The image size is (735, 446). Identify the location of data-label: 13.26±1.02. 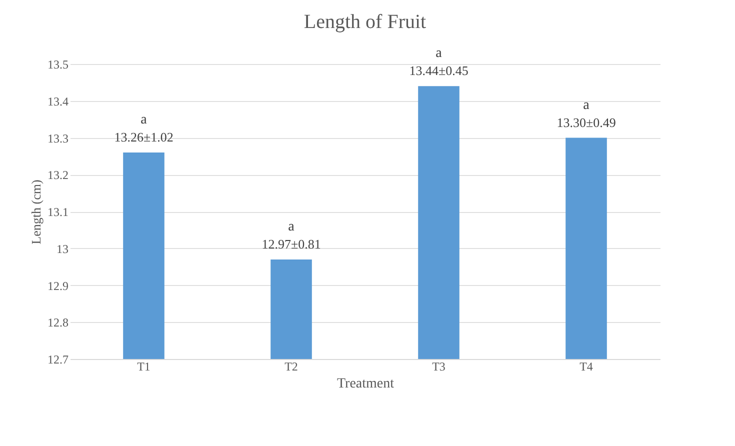
(144, 137).